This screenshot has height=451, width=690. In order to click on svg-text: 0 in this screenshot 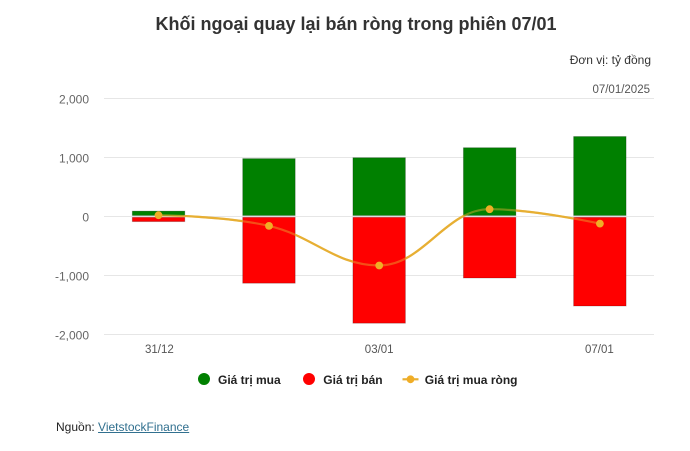, I will do `click(85, 218)`.